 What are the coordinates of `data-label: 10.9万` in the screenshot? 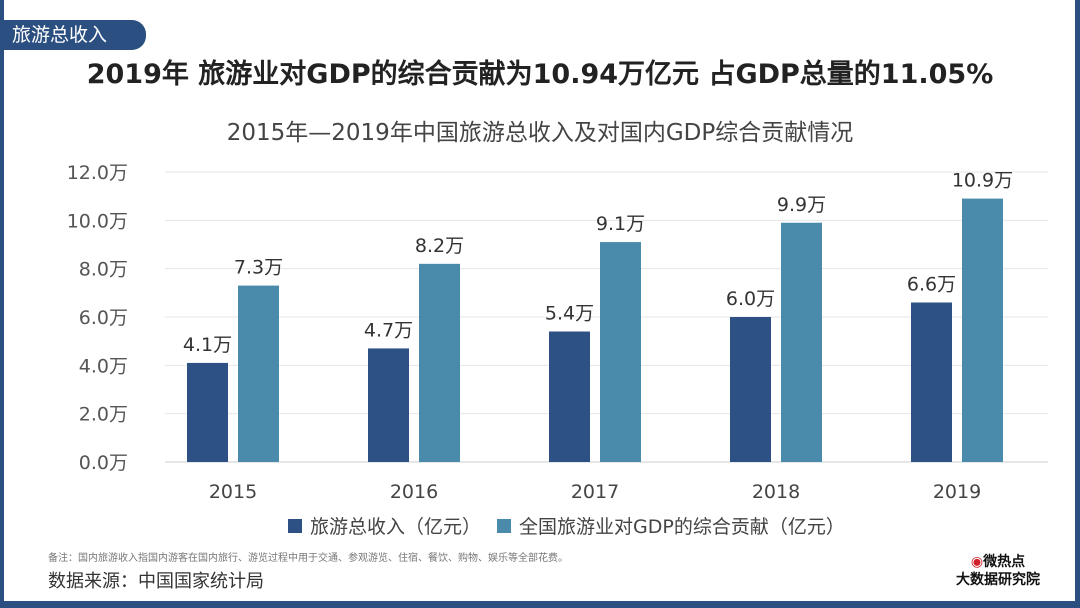 It's located at (982, 181).